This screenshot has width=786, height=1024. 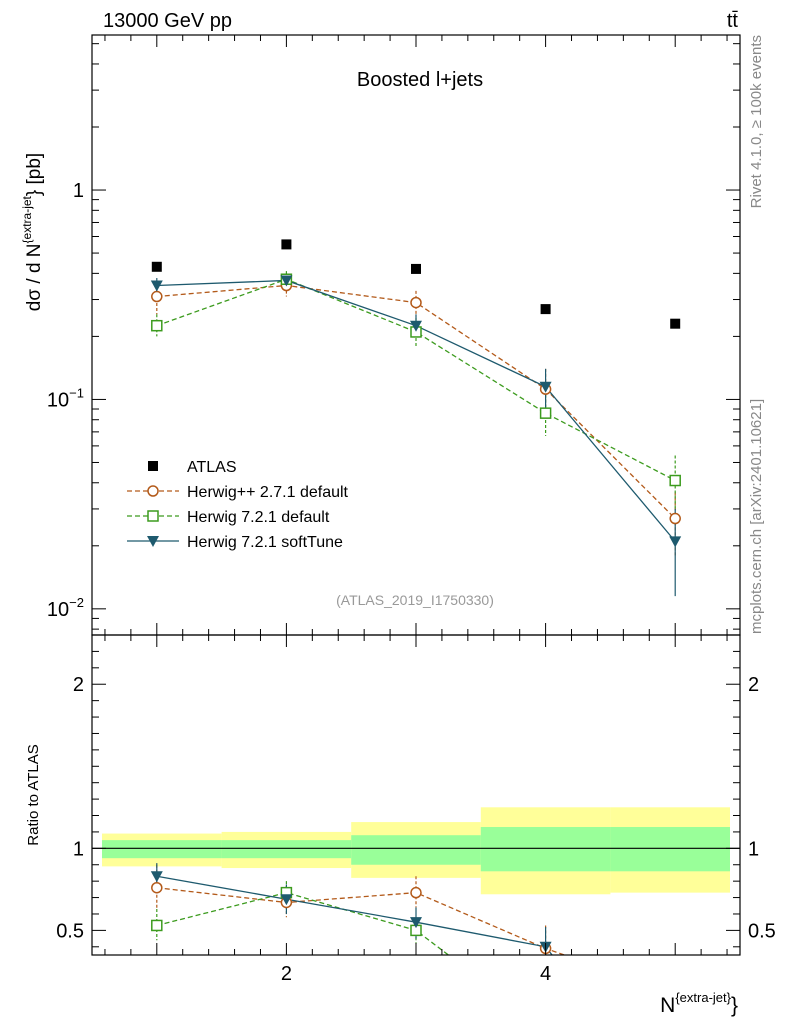 What do you see at coordinates (667, 1005) in the screenshot?
I see `xlabel-base: N` at bounding box center [667, 1005].